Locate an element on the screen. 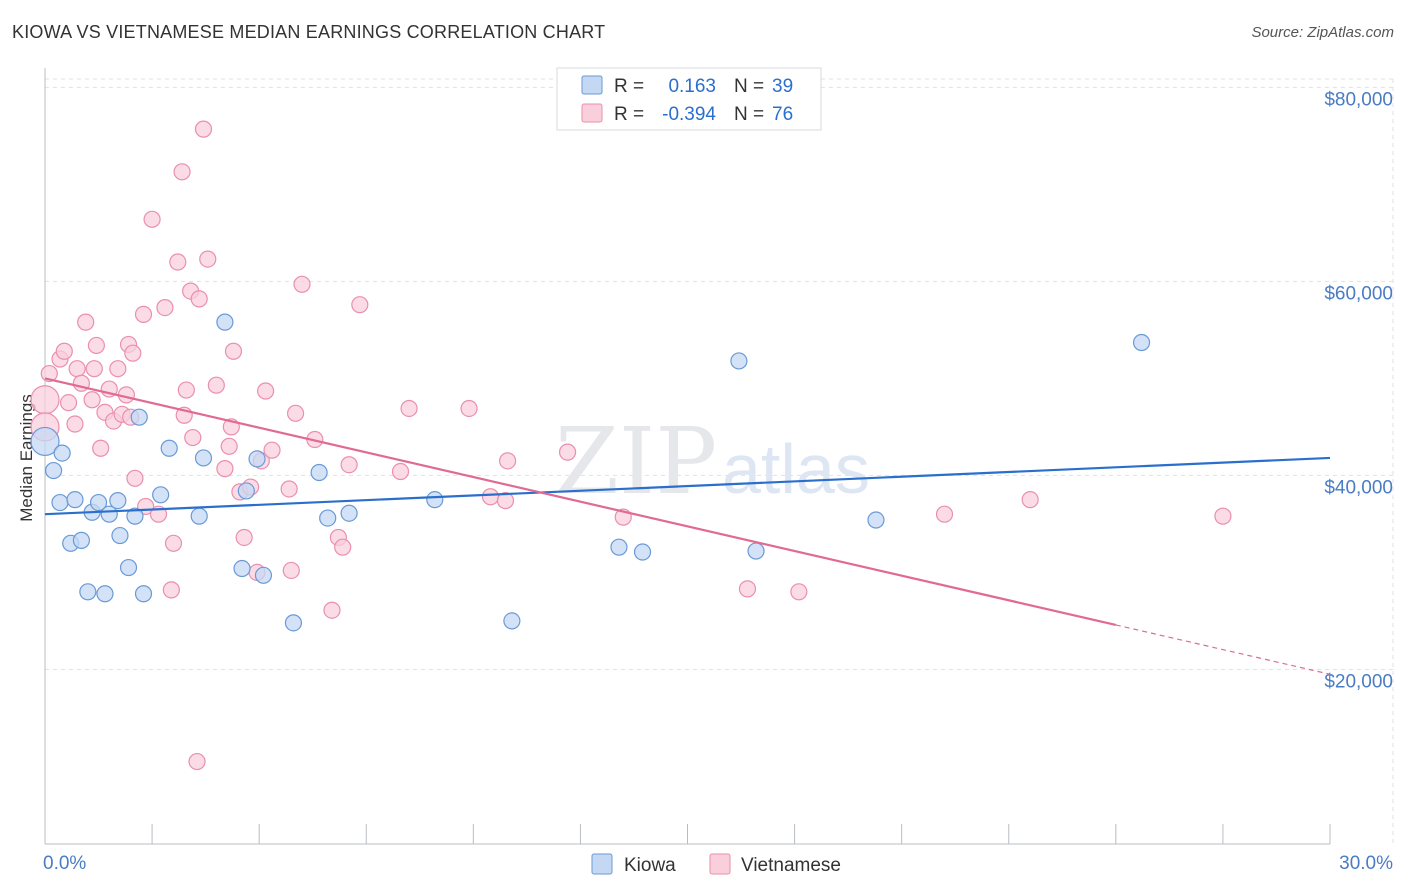 The width and height of the screenshot is (1406, 892). y-axis-tick-labels: $20,000 $40,000 $60,000 $80,000 is located at coordinates (1358, 390).